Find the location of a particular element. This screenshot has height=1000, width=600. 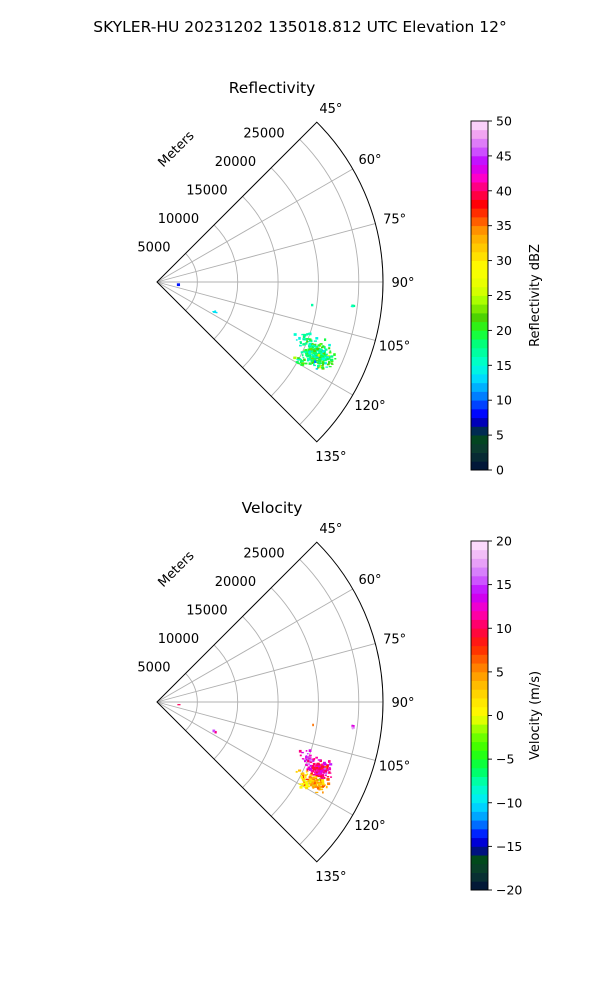

reflectivity-range-tick-label: 5000 is located at coordinates (153, 248).